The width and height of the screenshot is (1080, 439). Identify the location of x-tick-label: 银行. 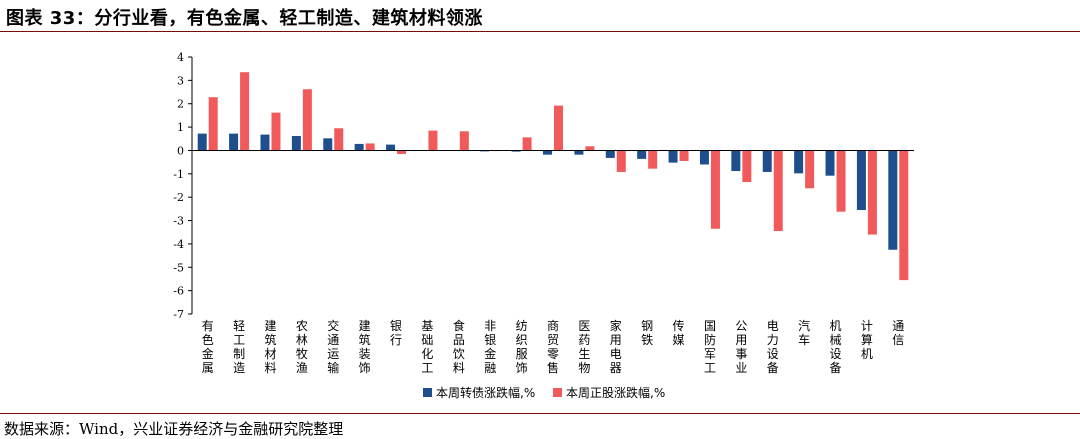
(396, 333).